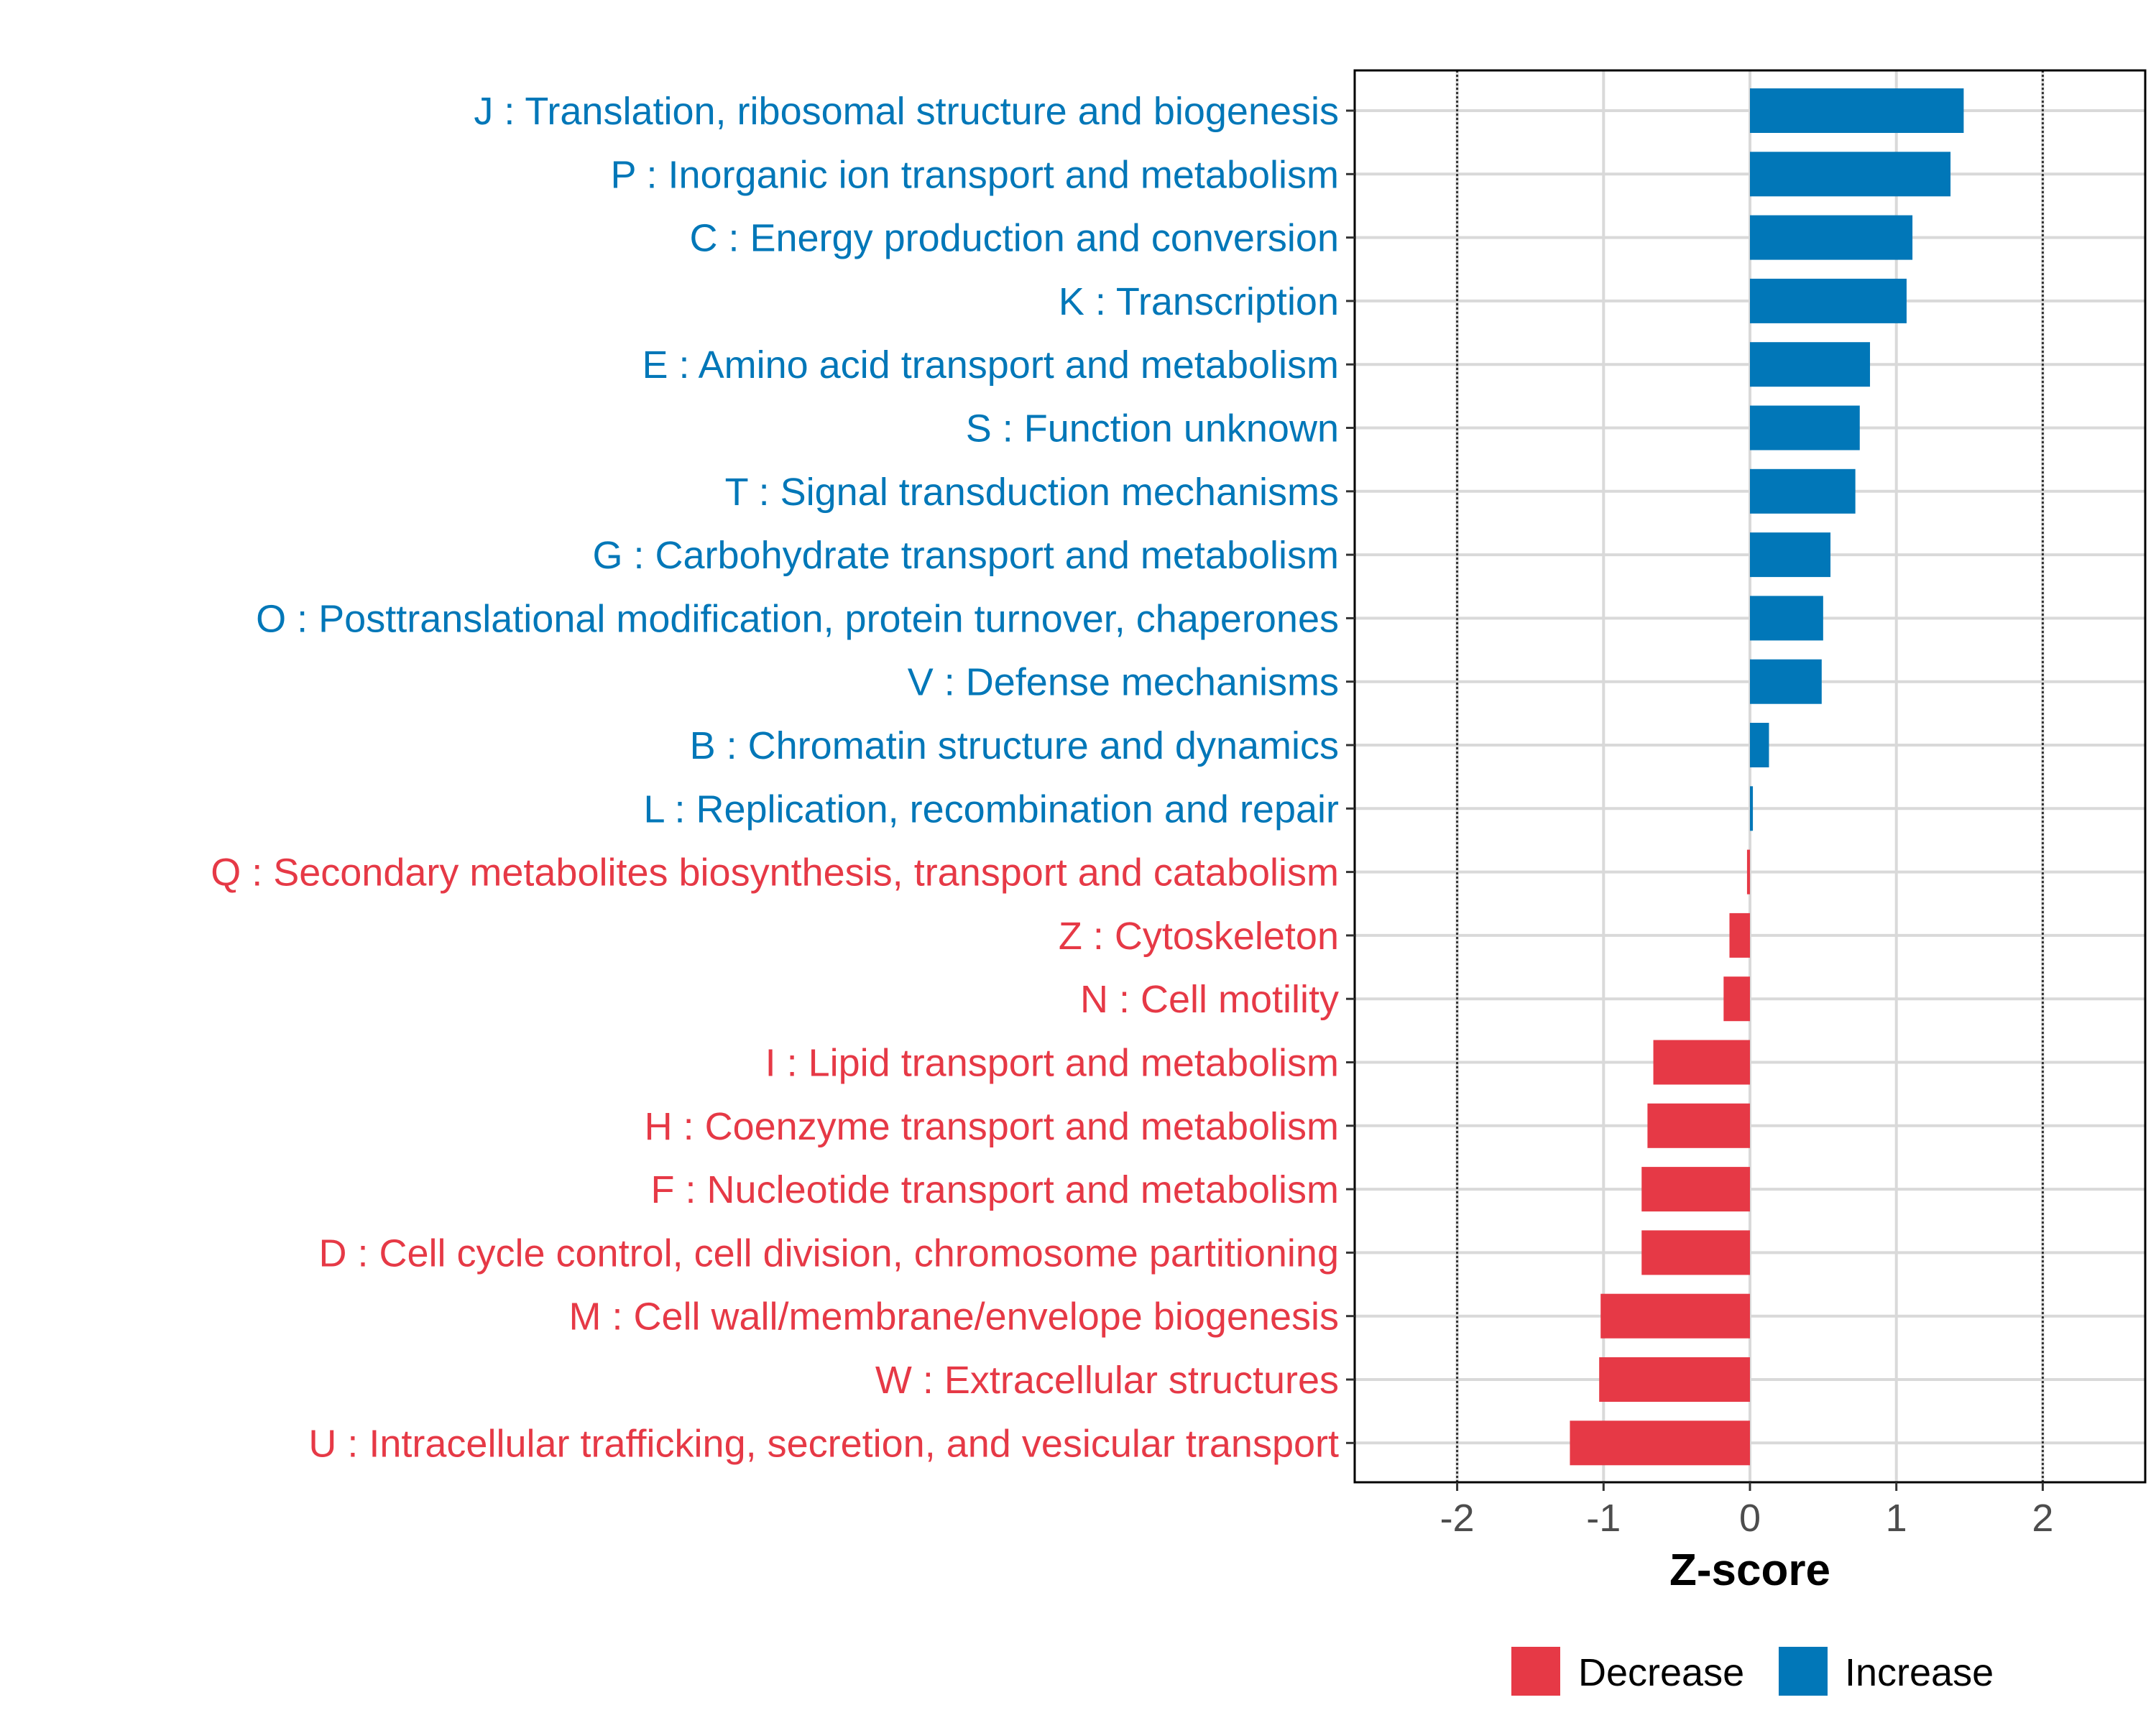 The height and width of the screenshot is (1728, 2156). What do you see at coordinates (995, 1189) in the screenshot?
I see `category-label: F : Nucleotide transport and metabolism` at bounding box center [995, 1189].